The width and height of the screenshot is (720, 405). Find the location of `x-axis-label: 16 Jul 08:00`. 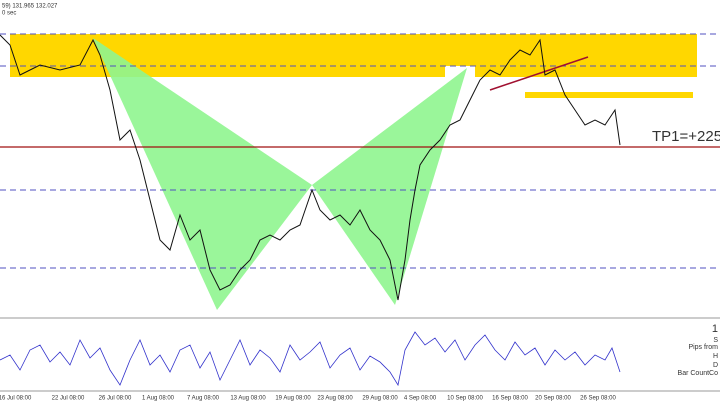

x-axis-label: 16 Jul 08:00 is located at coordinates (16, 399).